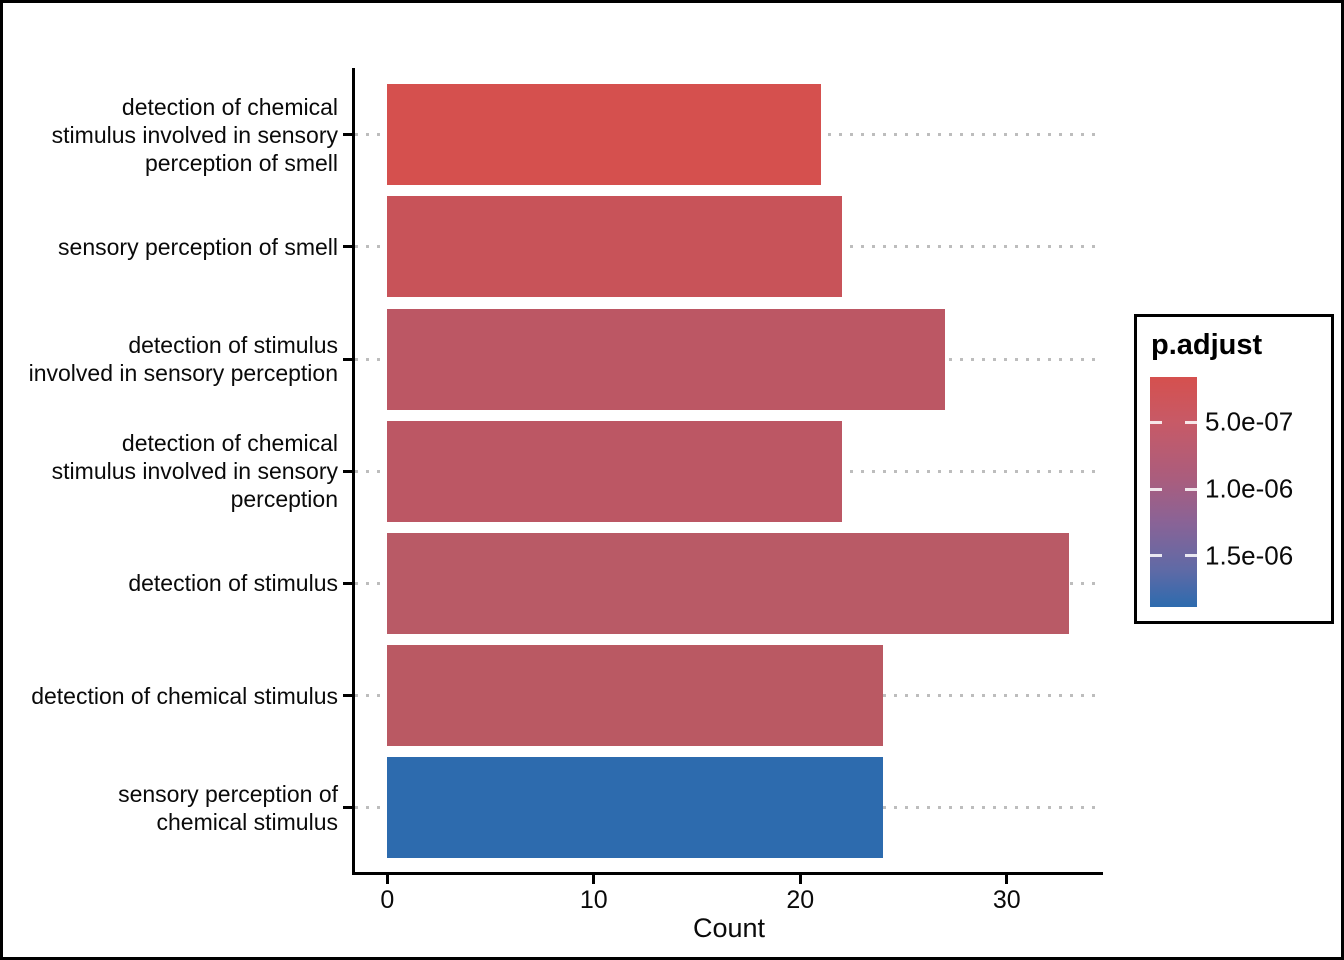  I want to click on legend-tick-label: 1.0e-06, so click(1249, 488).